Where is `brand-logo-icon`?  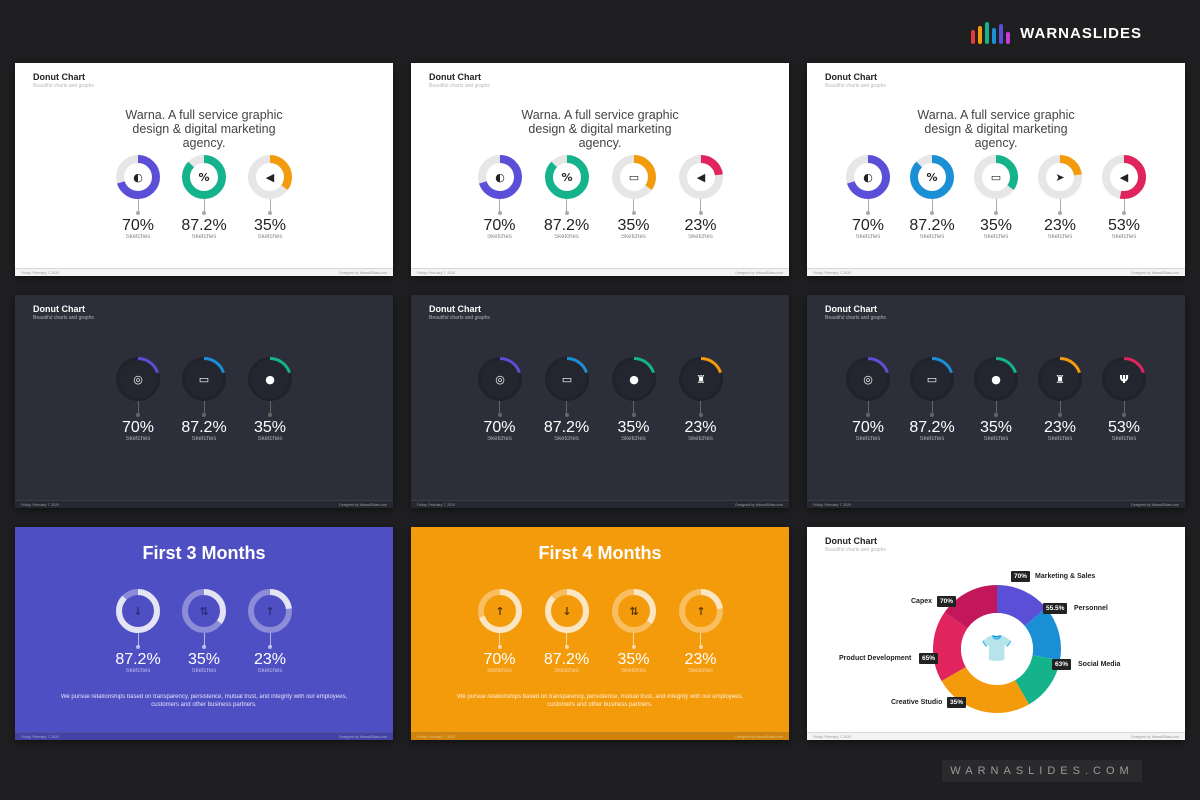 brand-logo-icon is located at coordinates (991, 33).